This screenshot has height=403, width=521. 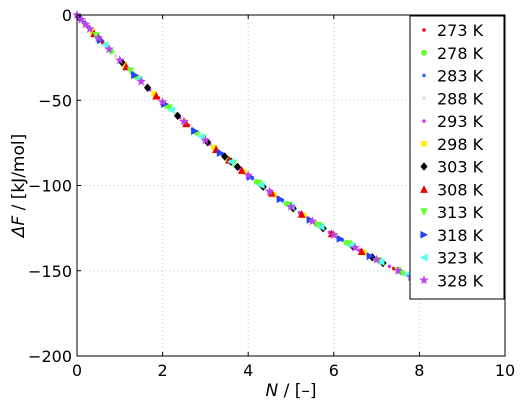 I want to click on legend-item: 293 K, so click(x=453, y=121).